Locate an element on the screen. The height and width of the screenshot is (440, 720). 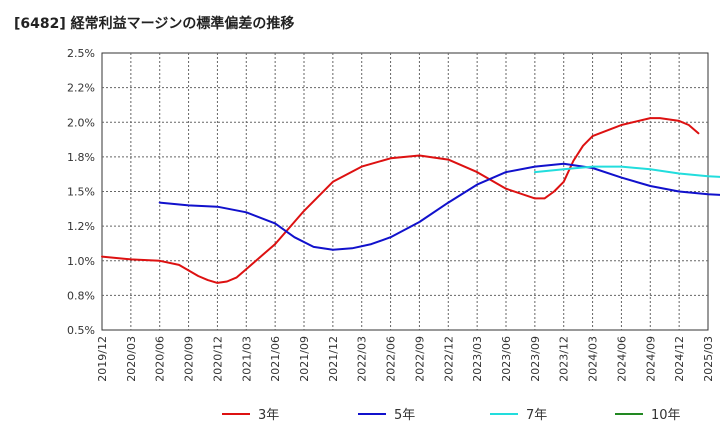
y-tick-label: 1.0% is located at coordinates (81, 261).